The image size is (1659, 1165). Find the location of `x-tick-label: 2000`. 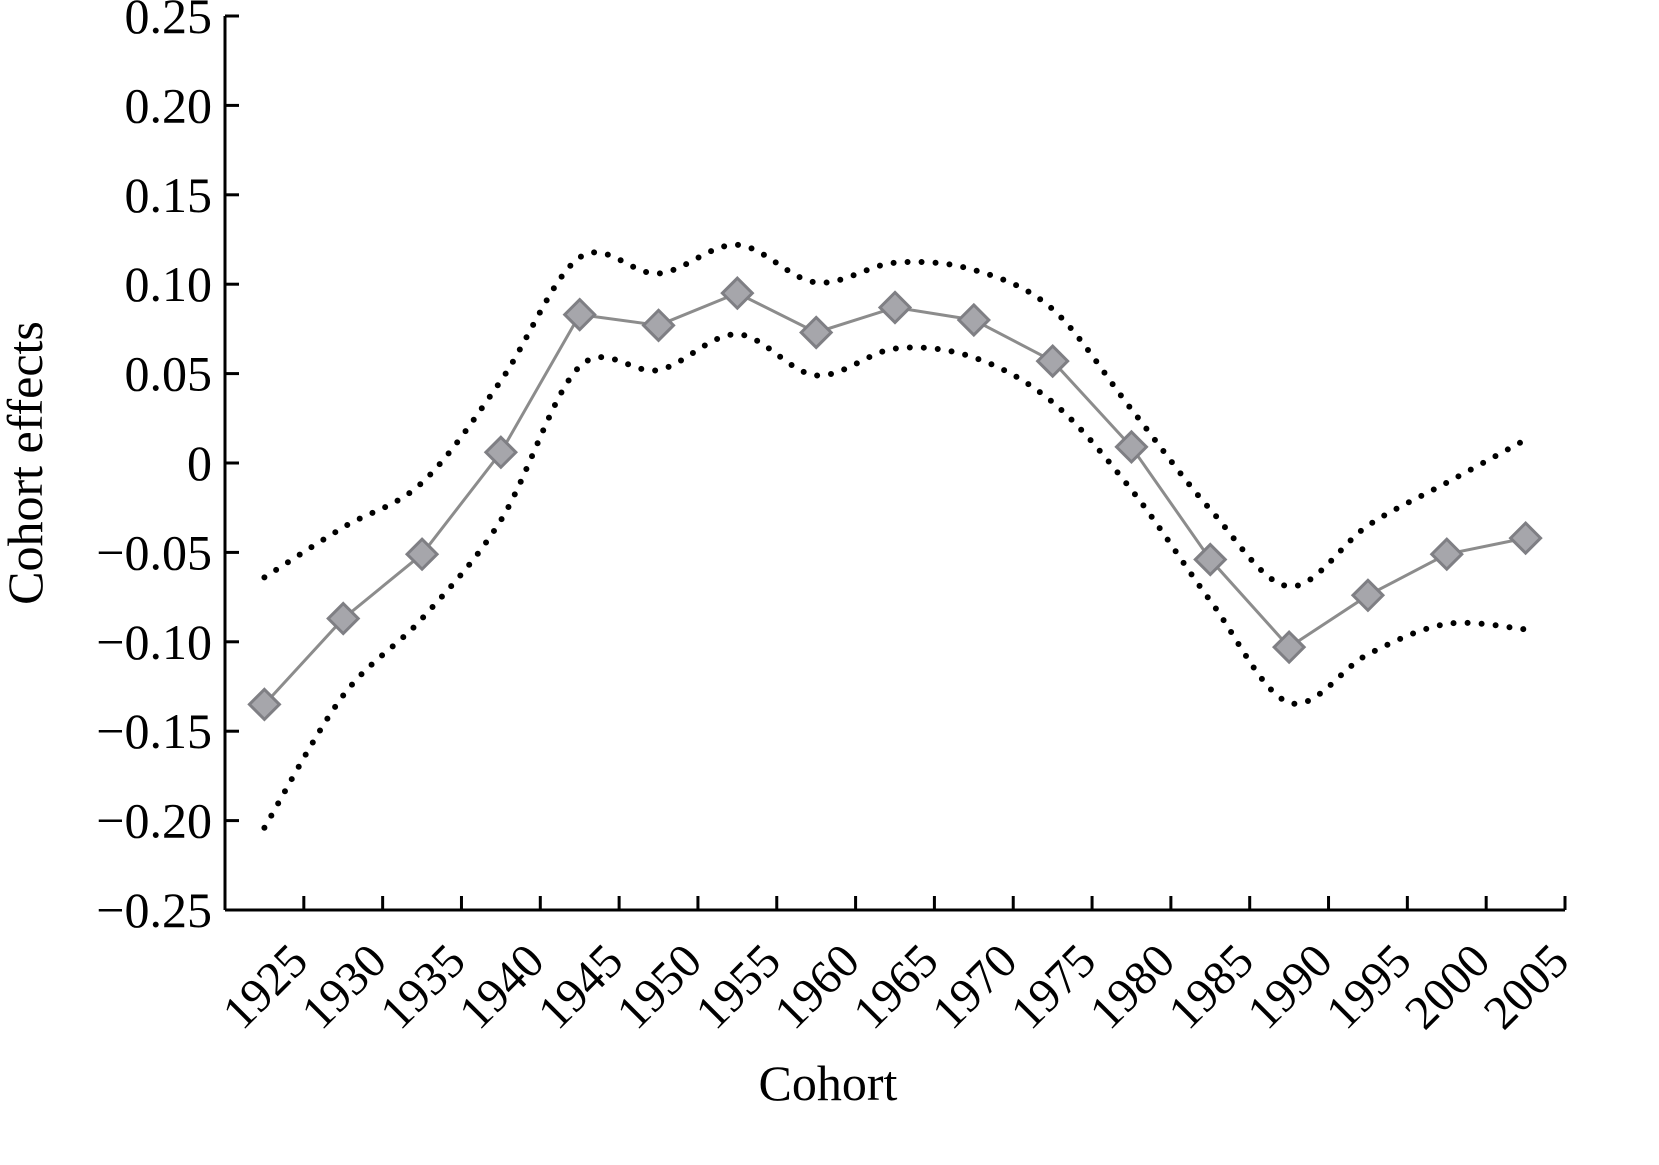

x-tick-label: 2000 is located at coordinates (1447, 986).